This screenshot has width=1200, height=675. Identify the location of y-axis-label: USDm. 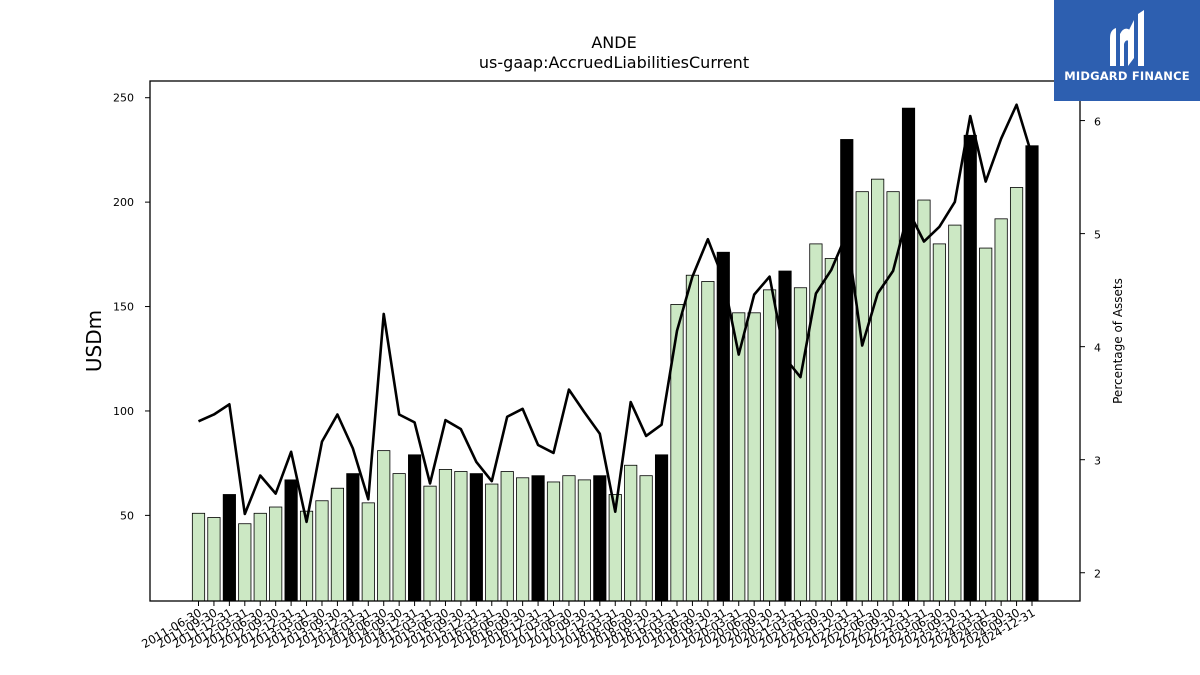
(94, 341).